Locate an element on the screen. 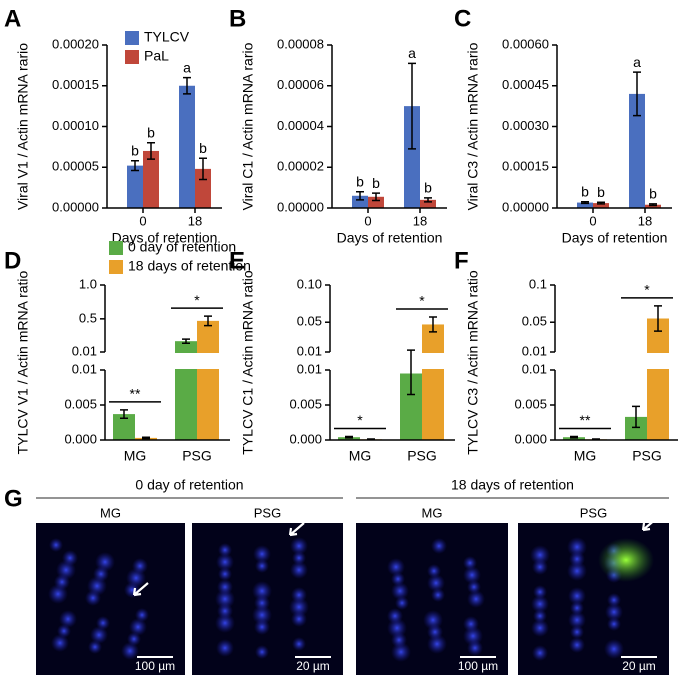 This screenshot has width=678, height=675. axis-break is located at coordinates (167, 361).